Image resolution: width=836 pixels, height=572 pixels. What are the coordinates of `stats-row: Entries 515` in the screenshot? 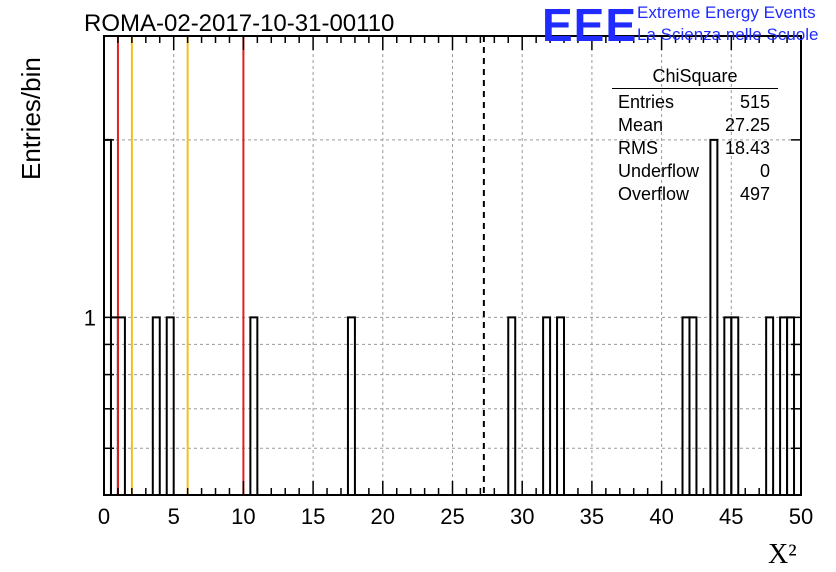 It's located at (695, 102).